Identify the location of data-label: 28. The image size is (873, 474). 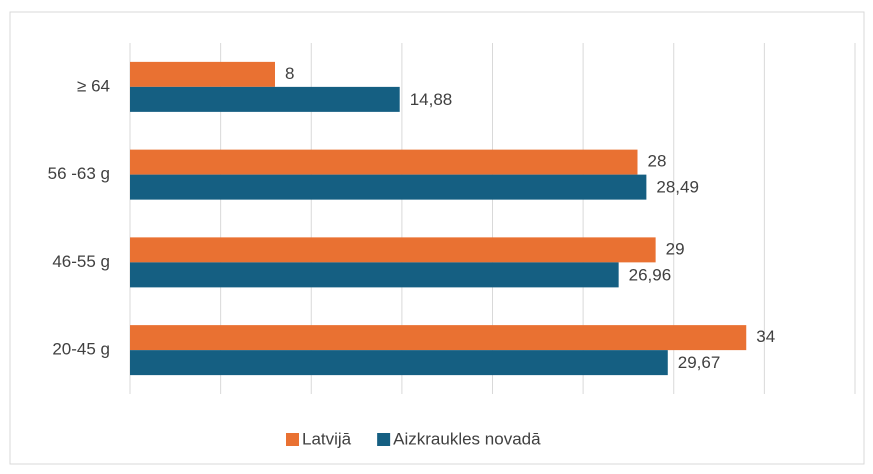
(657, 161).